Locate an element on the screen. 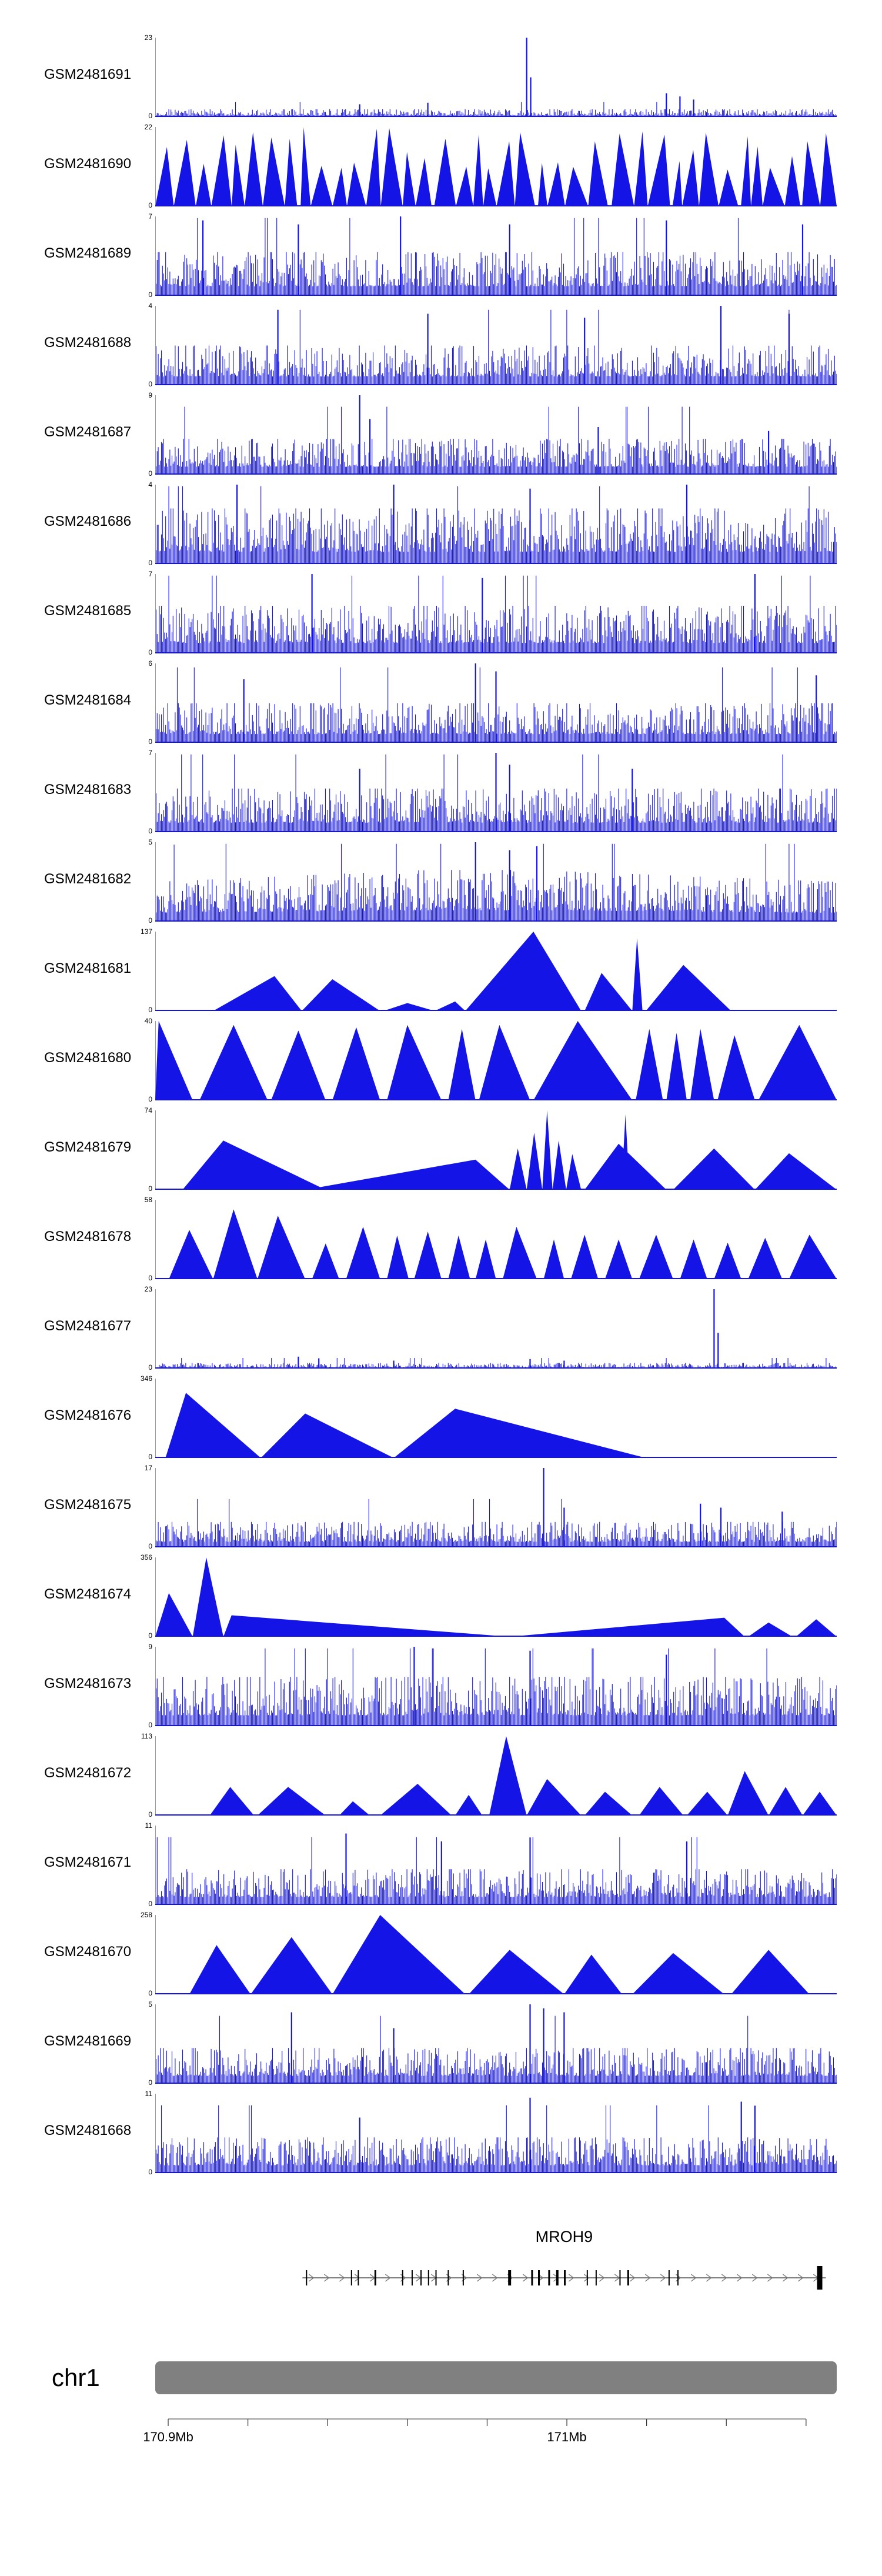 This screenshot has width=882, height=2576. signal-track: GSM2481680 40 0 is located at coordinates (441, 1062).